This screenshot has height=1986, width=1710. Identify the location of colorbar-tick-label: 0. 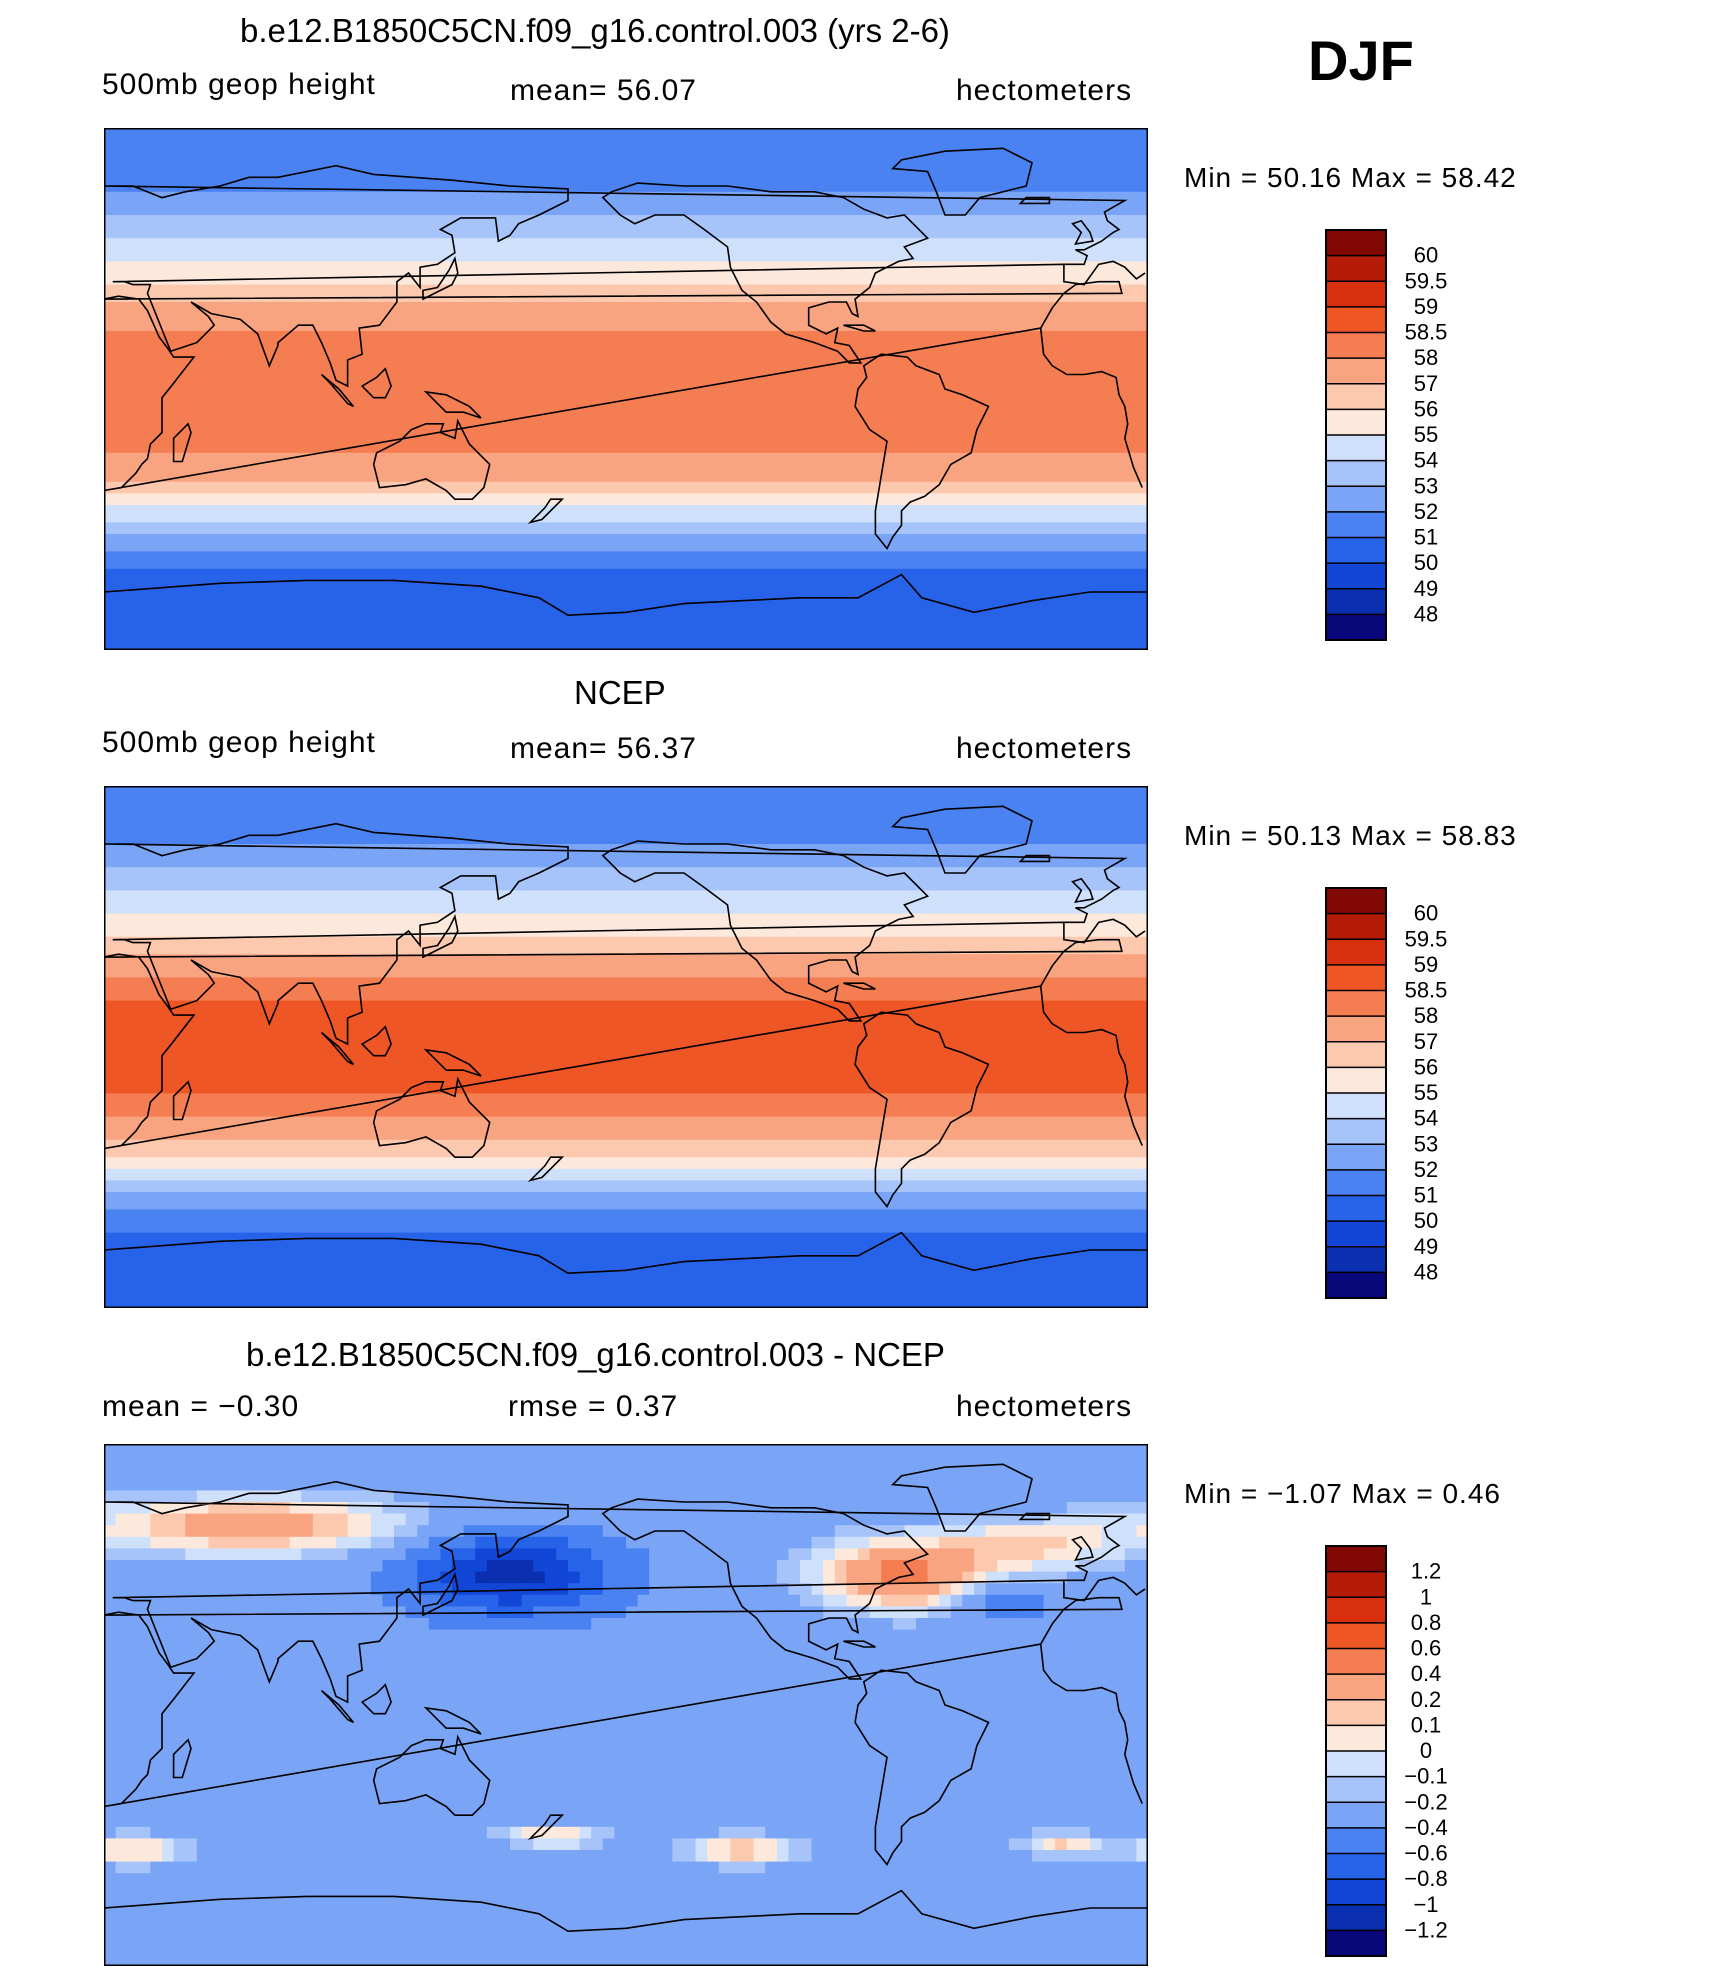
(1426, 1750).